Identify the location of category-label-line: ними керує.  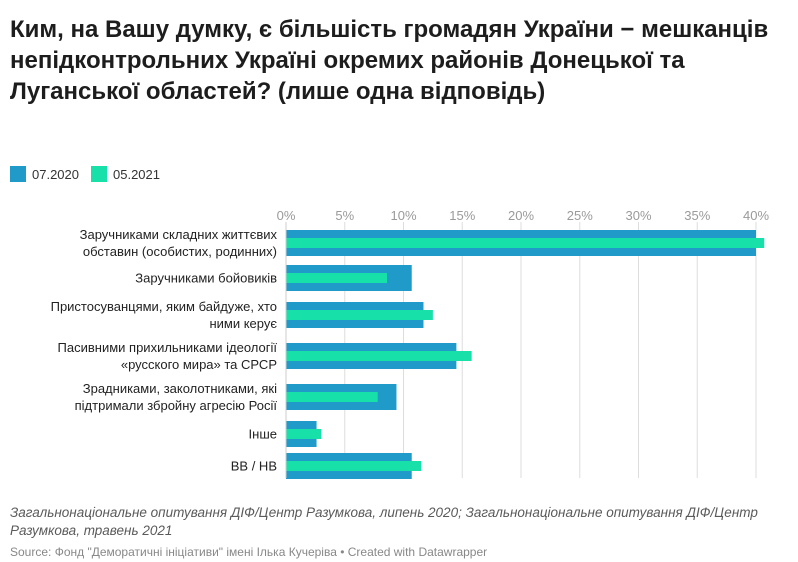
(243, 323).